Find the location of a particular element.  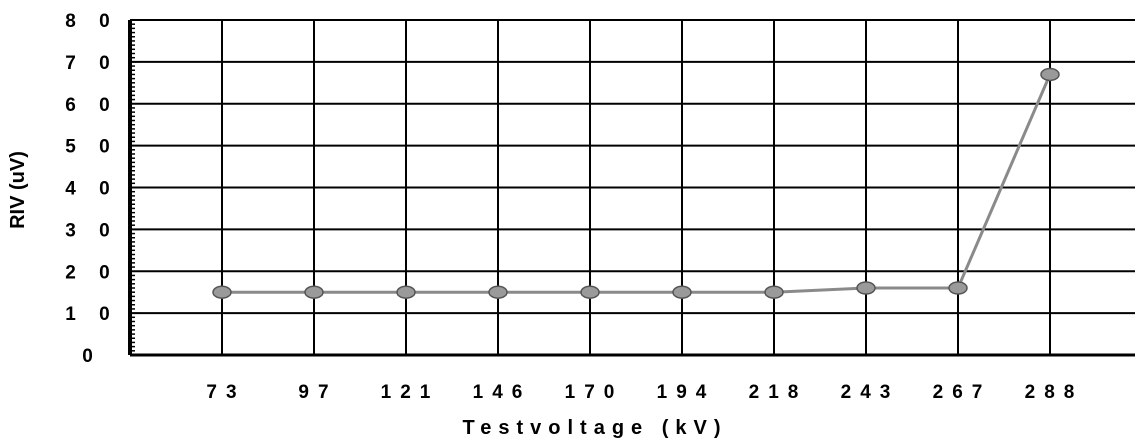

x-axis-title: Testvoltage (kV) is located at coordinates (595, 428).